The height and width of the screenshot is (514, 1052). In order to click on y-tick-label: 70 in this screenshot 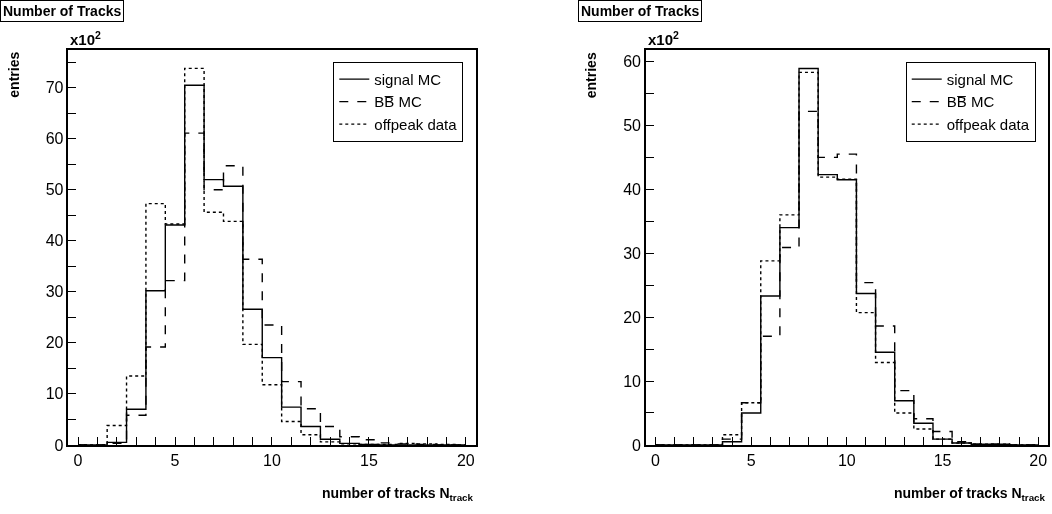, I will do `click(54, 88)`.